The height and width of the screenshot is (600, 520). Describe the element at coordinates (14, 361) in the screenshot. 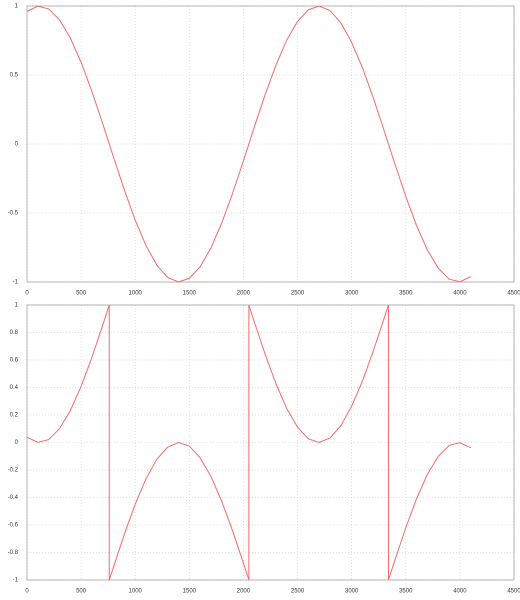

I see `y-tick-label: 0.6` at that location.